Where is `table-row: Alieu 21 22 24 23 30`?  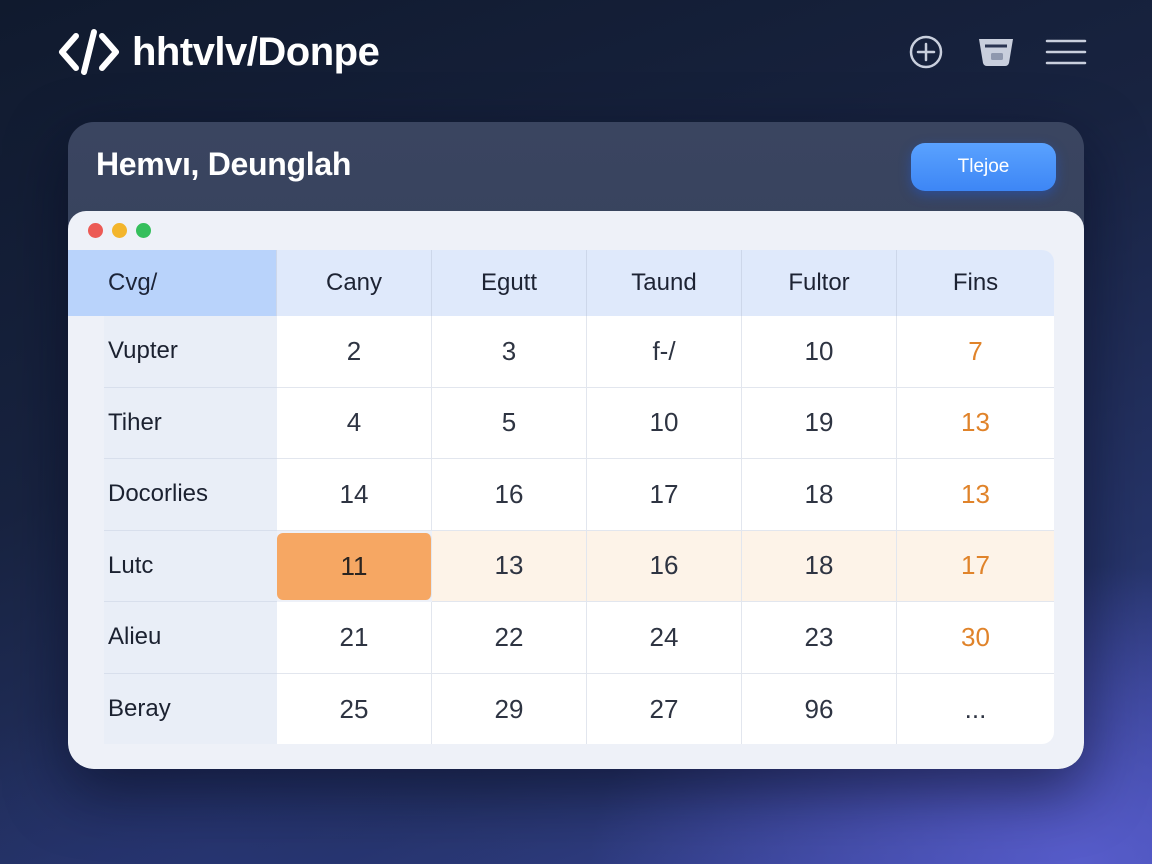 table-row: Alieu 21 22 24 23 30 is located at coordinates (561, 638).